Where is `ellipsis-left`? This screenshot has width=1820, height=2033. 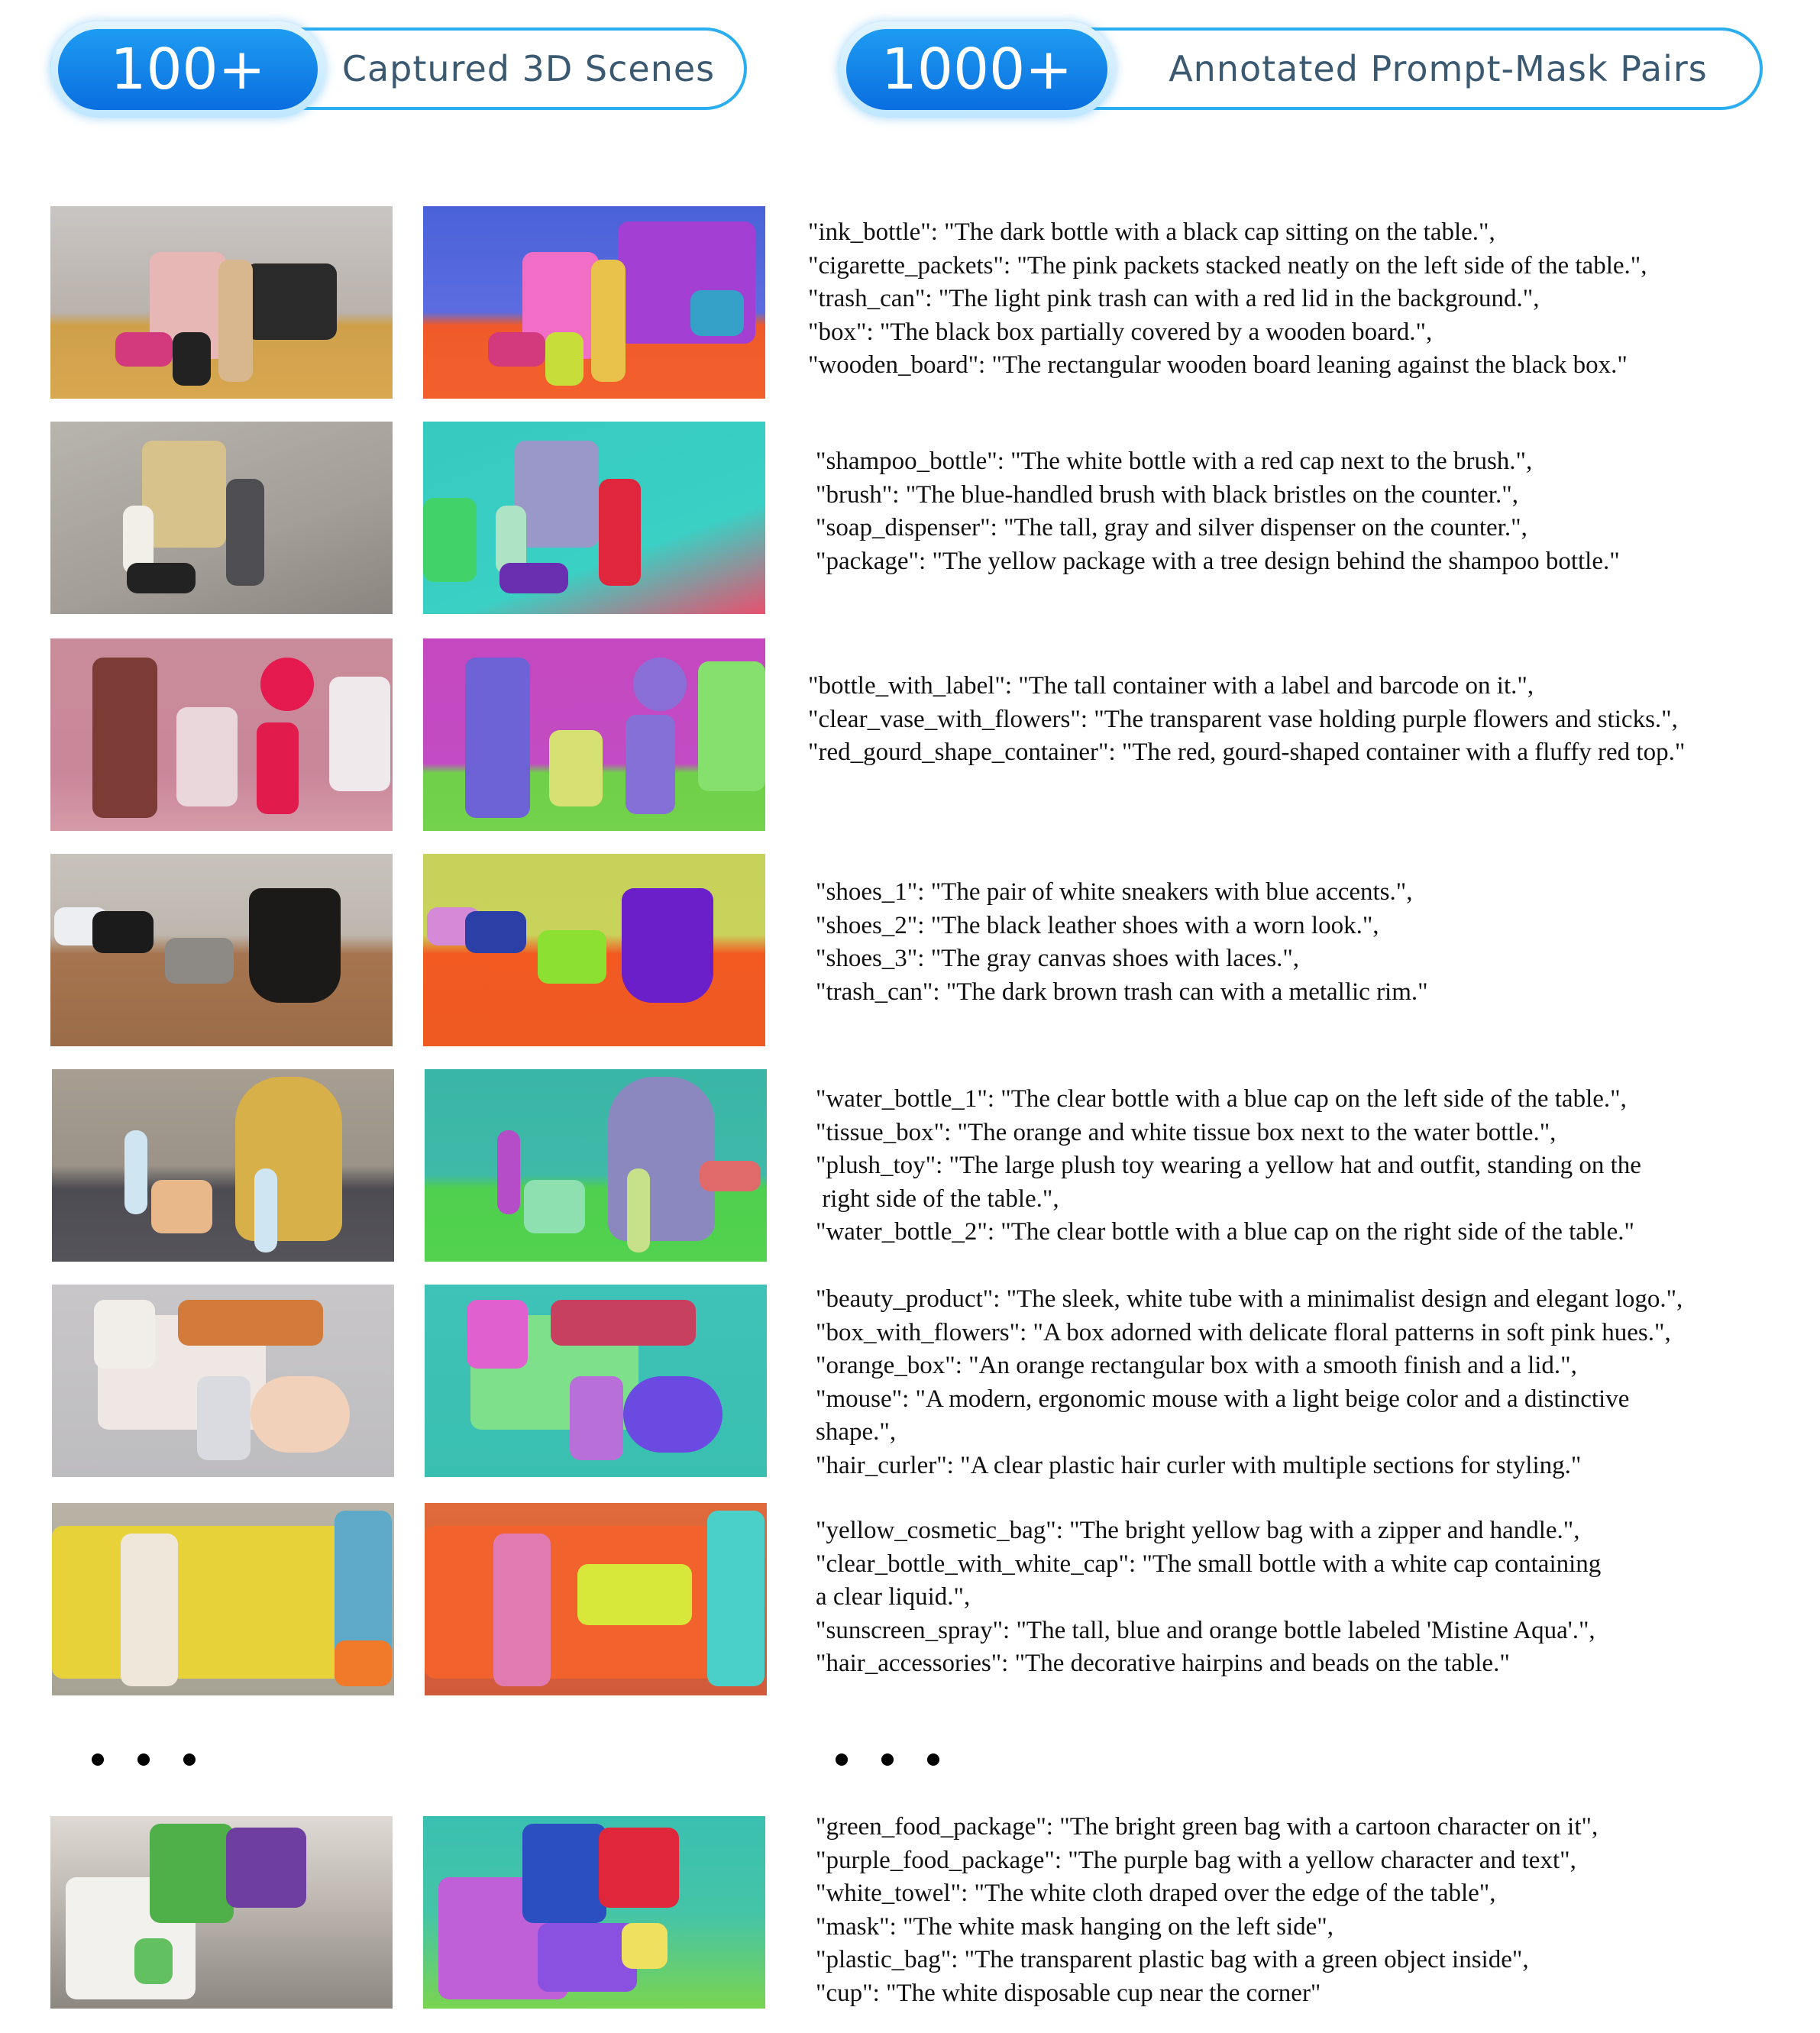
ellipsis-left is located at coordinates (144, 1759).